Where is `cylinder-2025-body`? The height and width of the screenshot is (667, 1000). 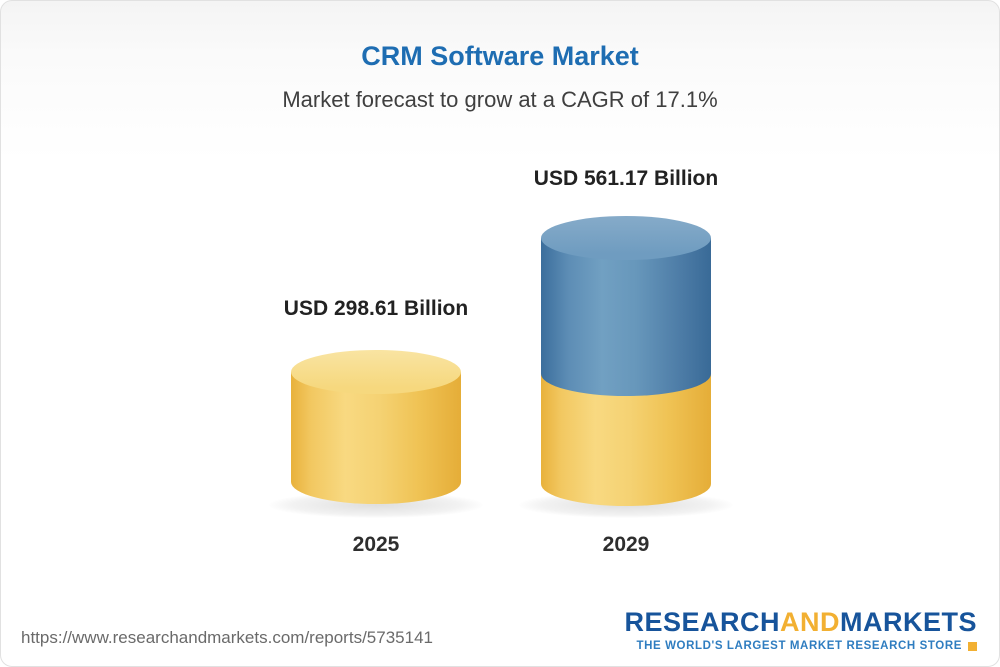 cylinder-2025-body is located at coordinates (376, 437).